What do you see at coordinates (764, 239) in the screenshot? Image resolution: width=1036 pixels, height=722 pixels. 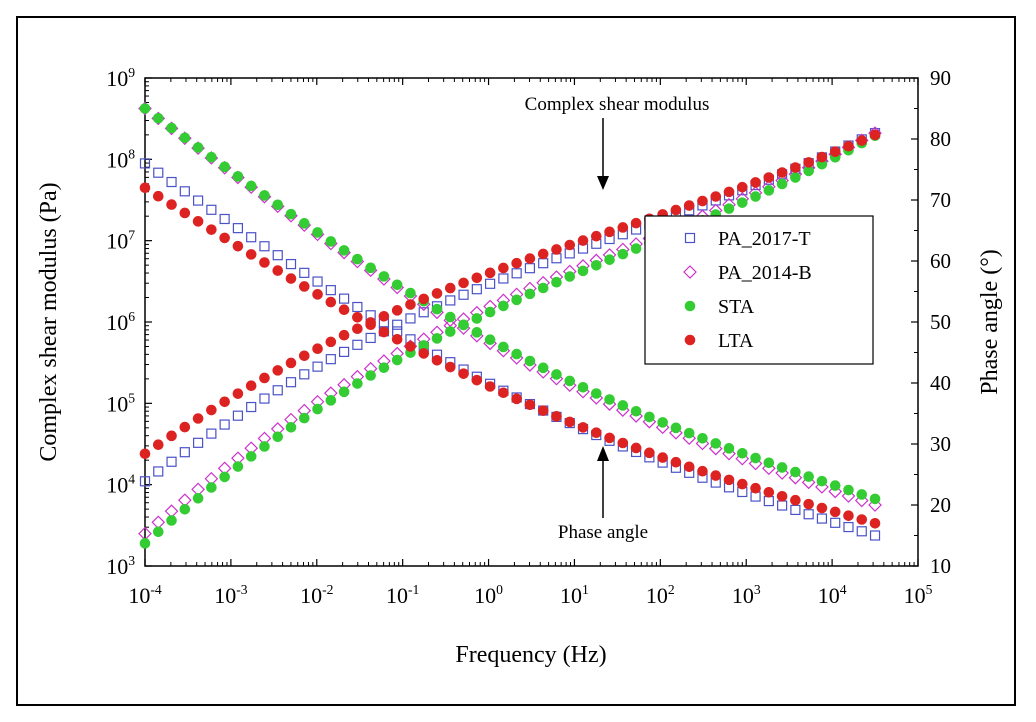 I see `legend-label: PA_2017-T` at bounding box center [764, 239].